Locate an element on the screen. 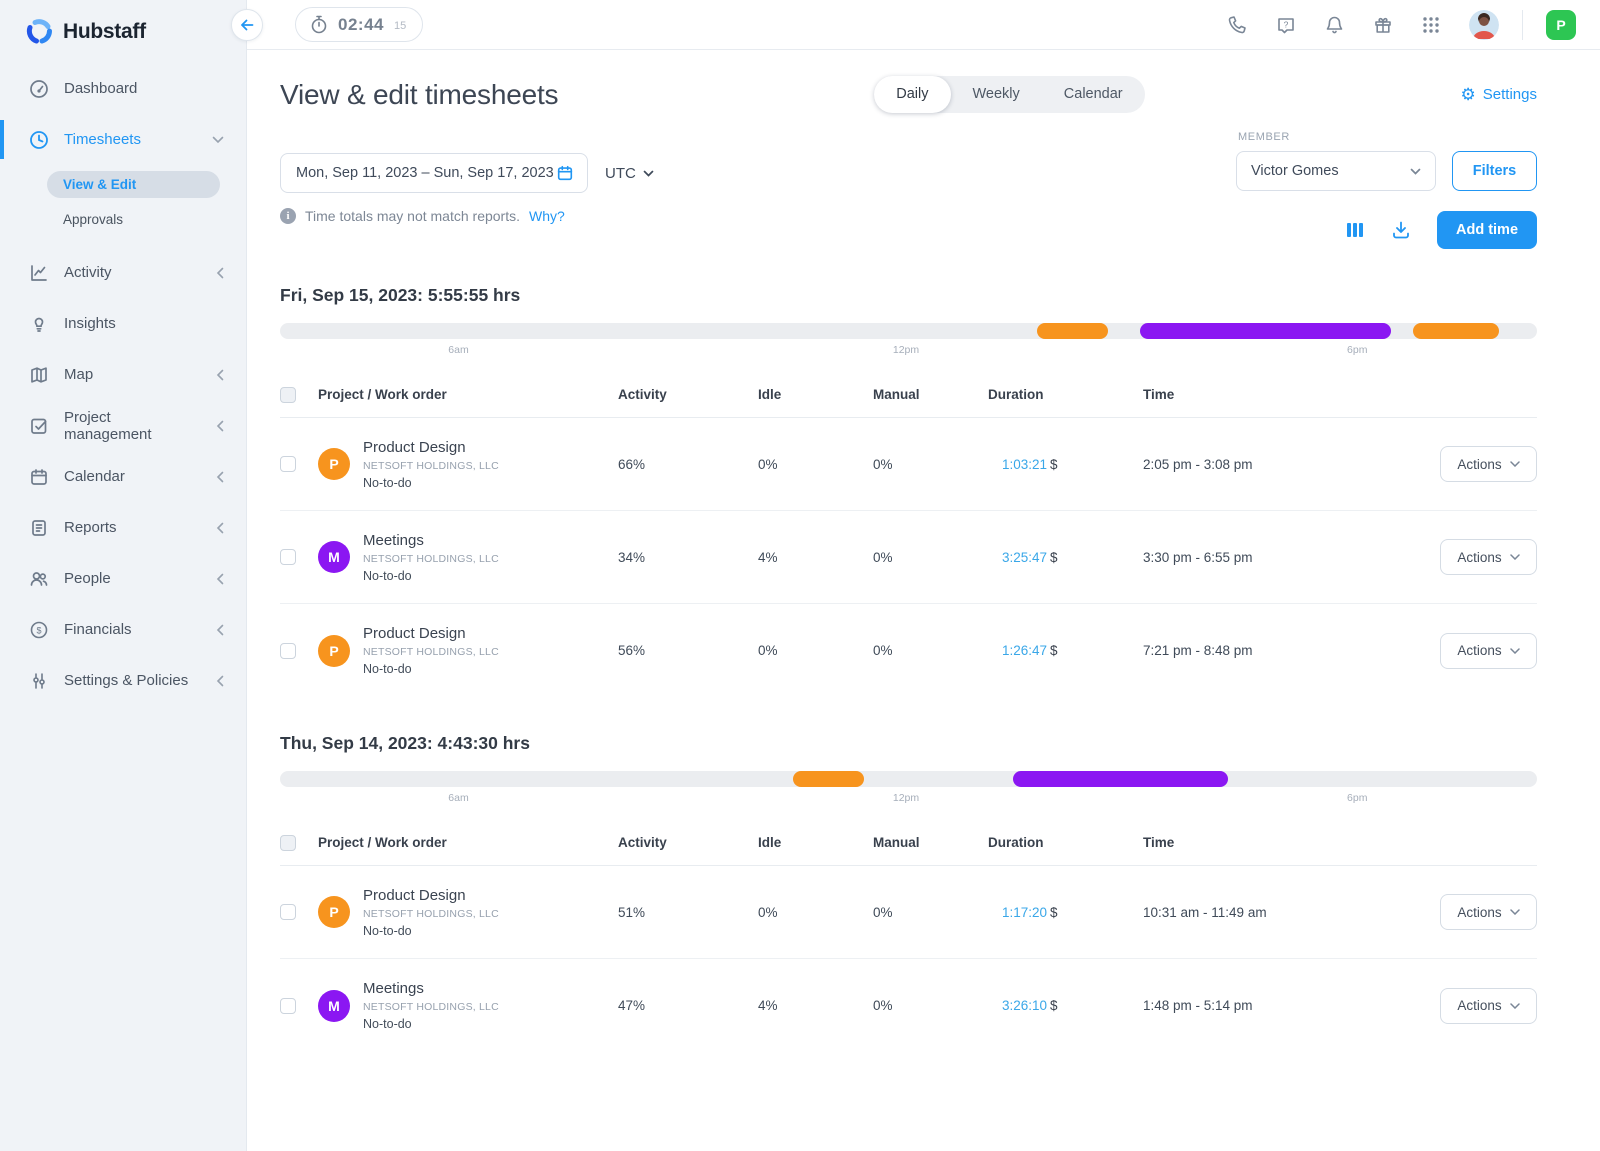  sidebar-item-project-management: Project management is located at coordinates (123, 425).